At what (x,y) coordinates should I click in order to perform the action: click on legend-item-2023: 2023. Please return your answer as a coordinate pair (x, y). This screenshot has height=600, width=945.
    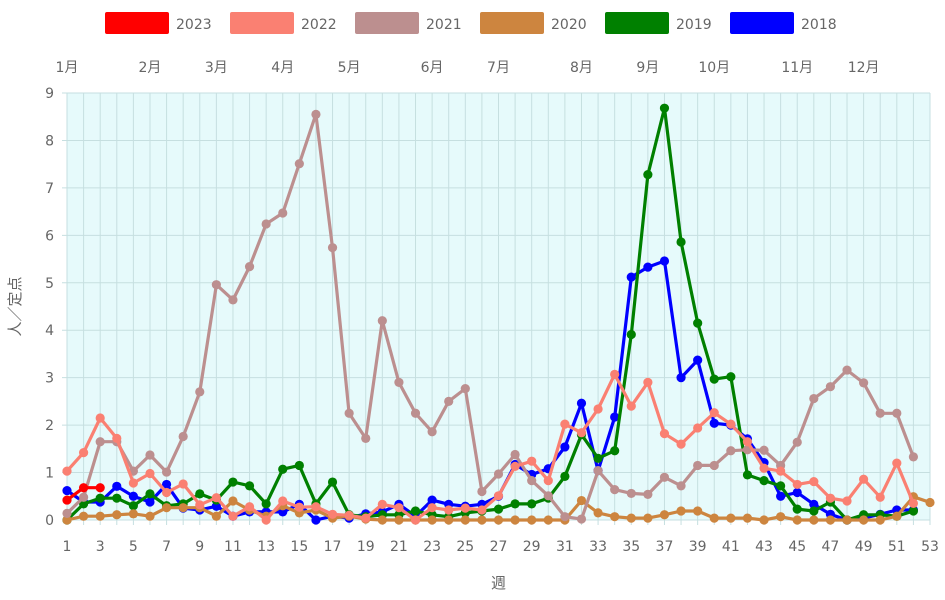
    Looking at the image, I should click on (158, 23).